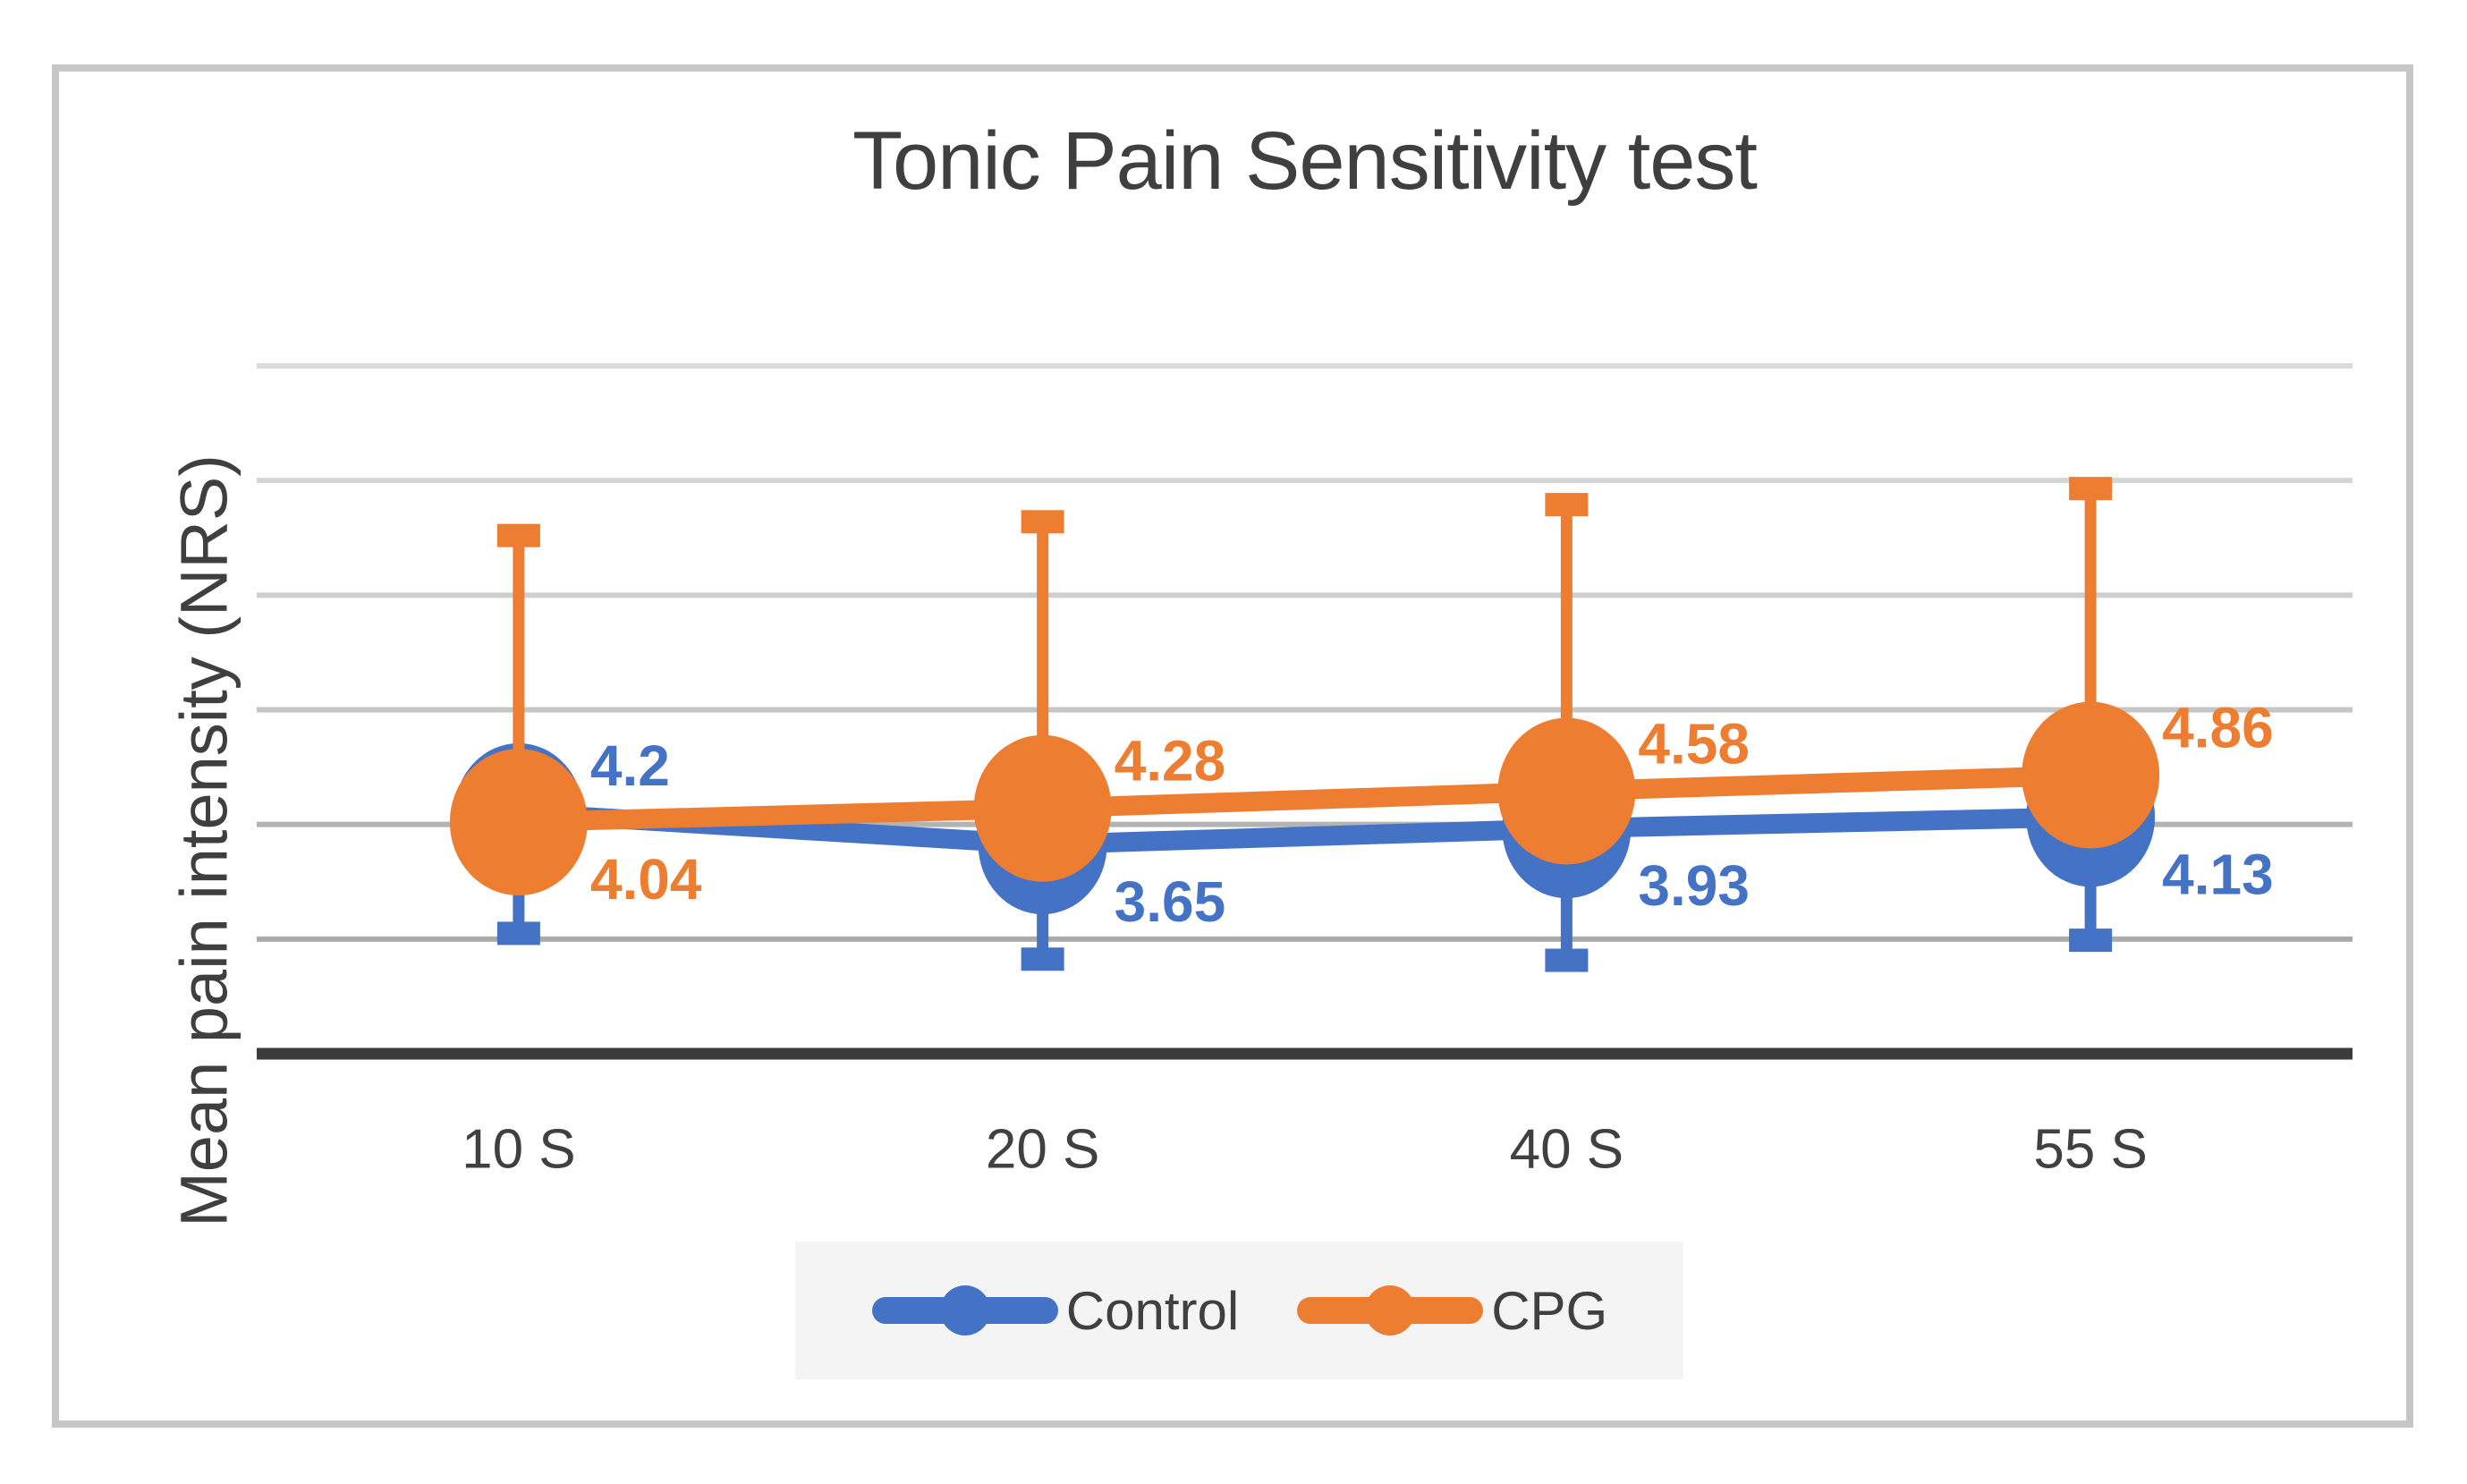  I want to click on legend-item-control: Control, so click(1055, 1310).